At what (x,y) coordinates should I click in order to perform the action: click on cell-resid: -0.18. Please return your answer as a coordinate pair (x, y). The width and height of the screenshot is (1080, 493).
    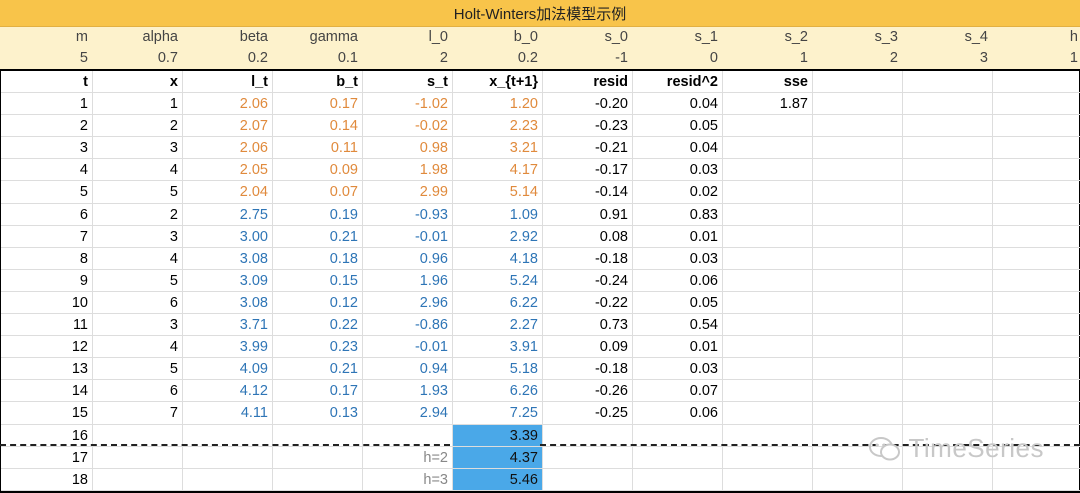
    Looking at the image, I should click on (588, 369).